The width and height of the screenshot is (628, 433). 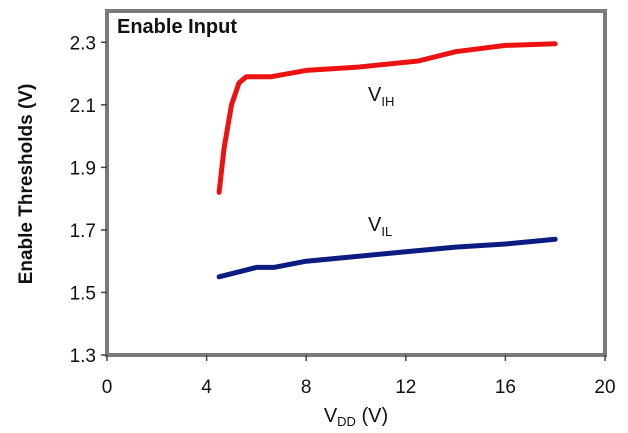 What do you see at coordinates (604, 387) in the screenshot?
I see `x-tick-label: 20` at bounding box center [604, 387].